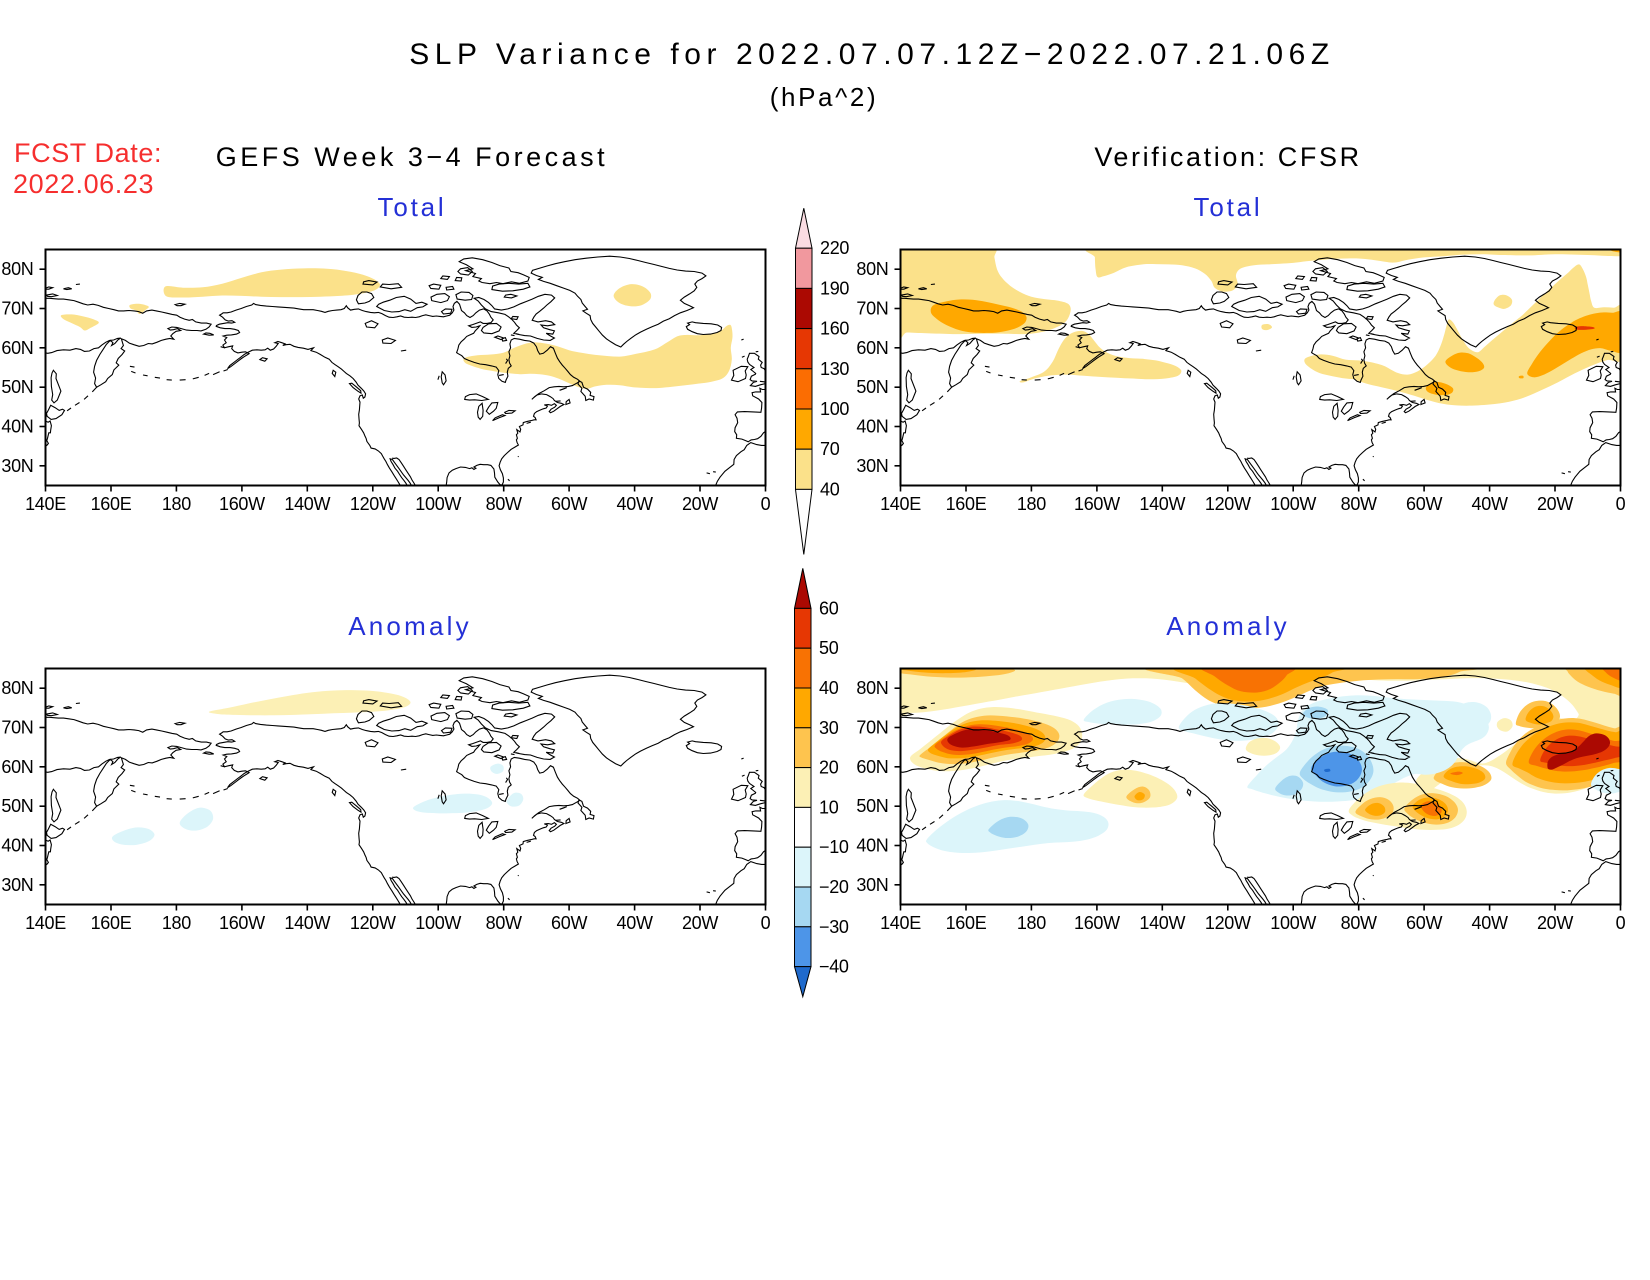  What do you see at coordinates (834, 369) in the screenshot?
I see `svg-text: 130` at bounding box center [834, 369].